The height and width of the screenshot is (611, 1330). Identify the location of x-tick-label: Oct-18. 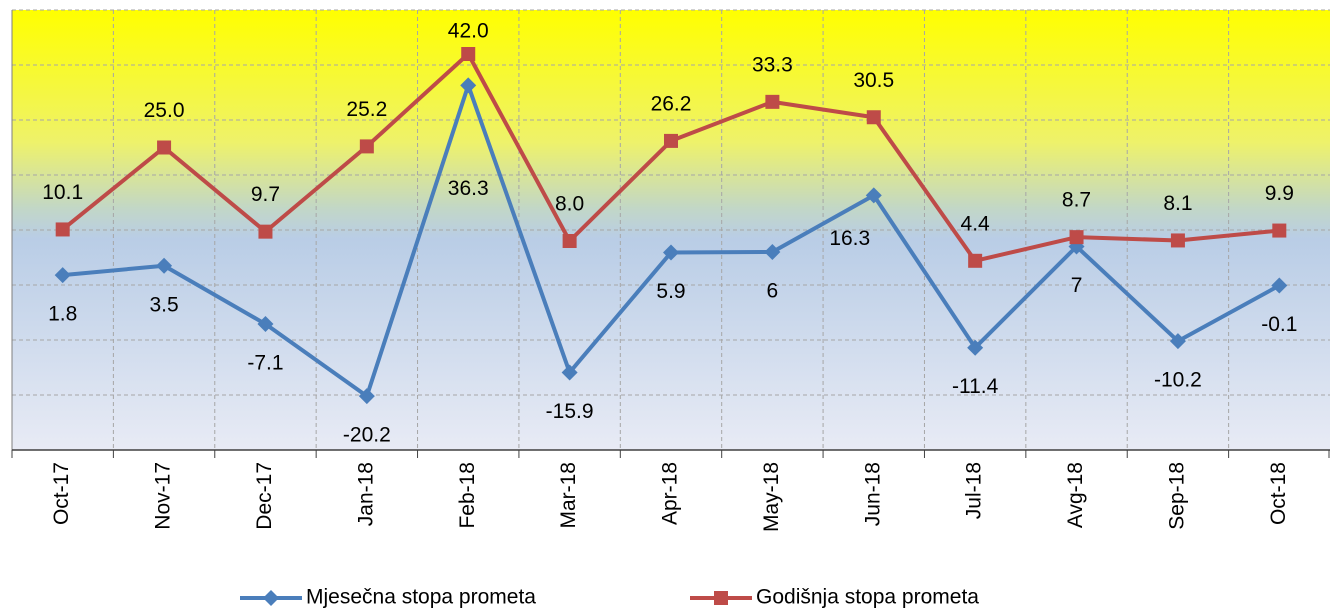
(1278, 493).